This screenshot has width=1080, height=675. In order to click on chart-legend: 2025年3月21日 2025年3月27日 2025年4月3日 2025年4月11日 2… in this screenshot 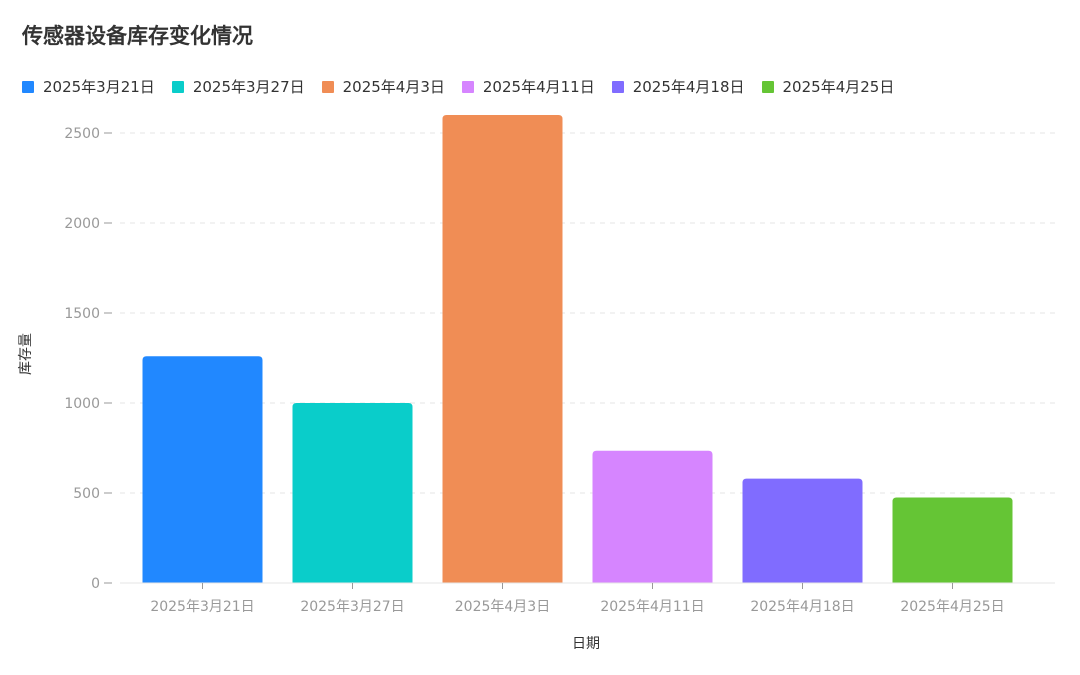, I will do `click(466, 86)`.